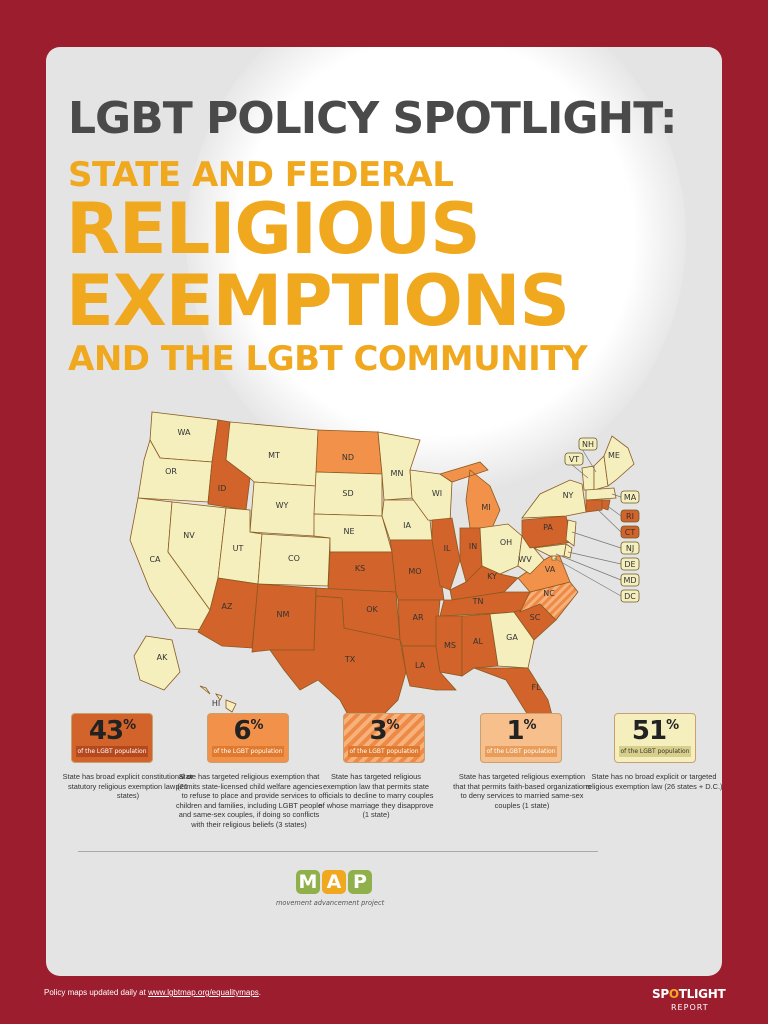 Image resolution: width=768 pixels, height=1024 pixels. Describe the element at coordinates (95, 992) in the screenshot. I see `footer-text: Policy maps updated daily at` at that location.